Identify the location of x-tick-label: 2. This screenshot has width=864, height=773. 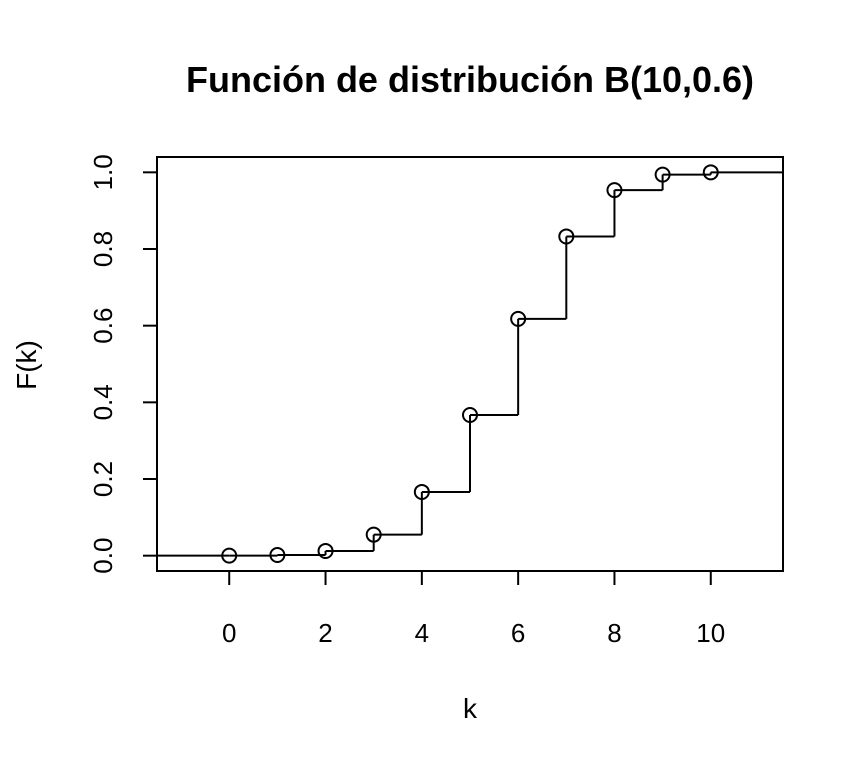
(325, 633).